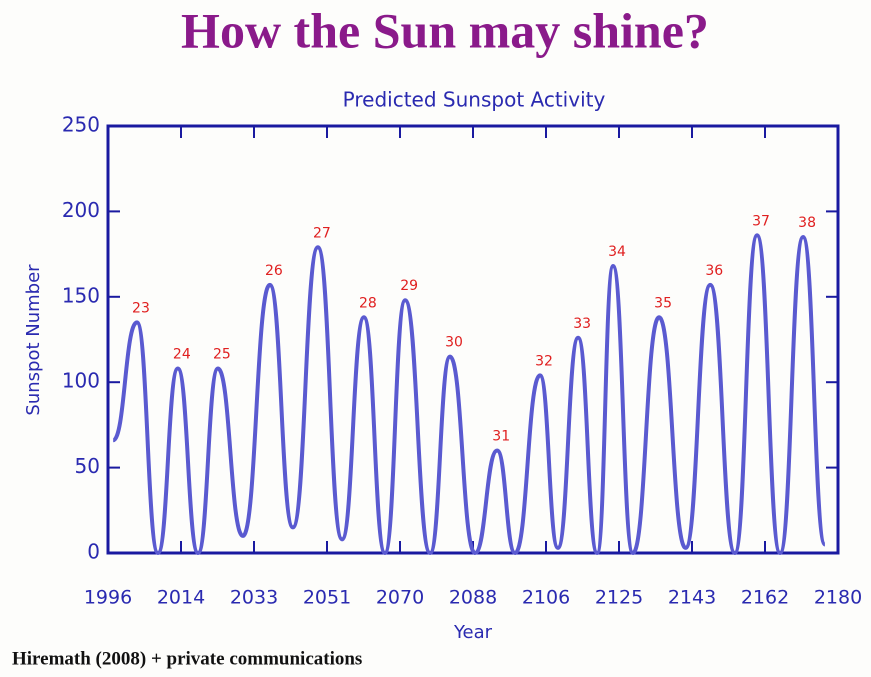 This screenshot has width=871, height=677. What do you see at coordinates (765, 598) in the screenshot?
I see `x-tick-label: 2162` at bounding box center [765, 598].